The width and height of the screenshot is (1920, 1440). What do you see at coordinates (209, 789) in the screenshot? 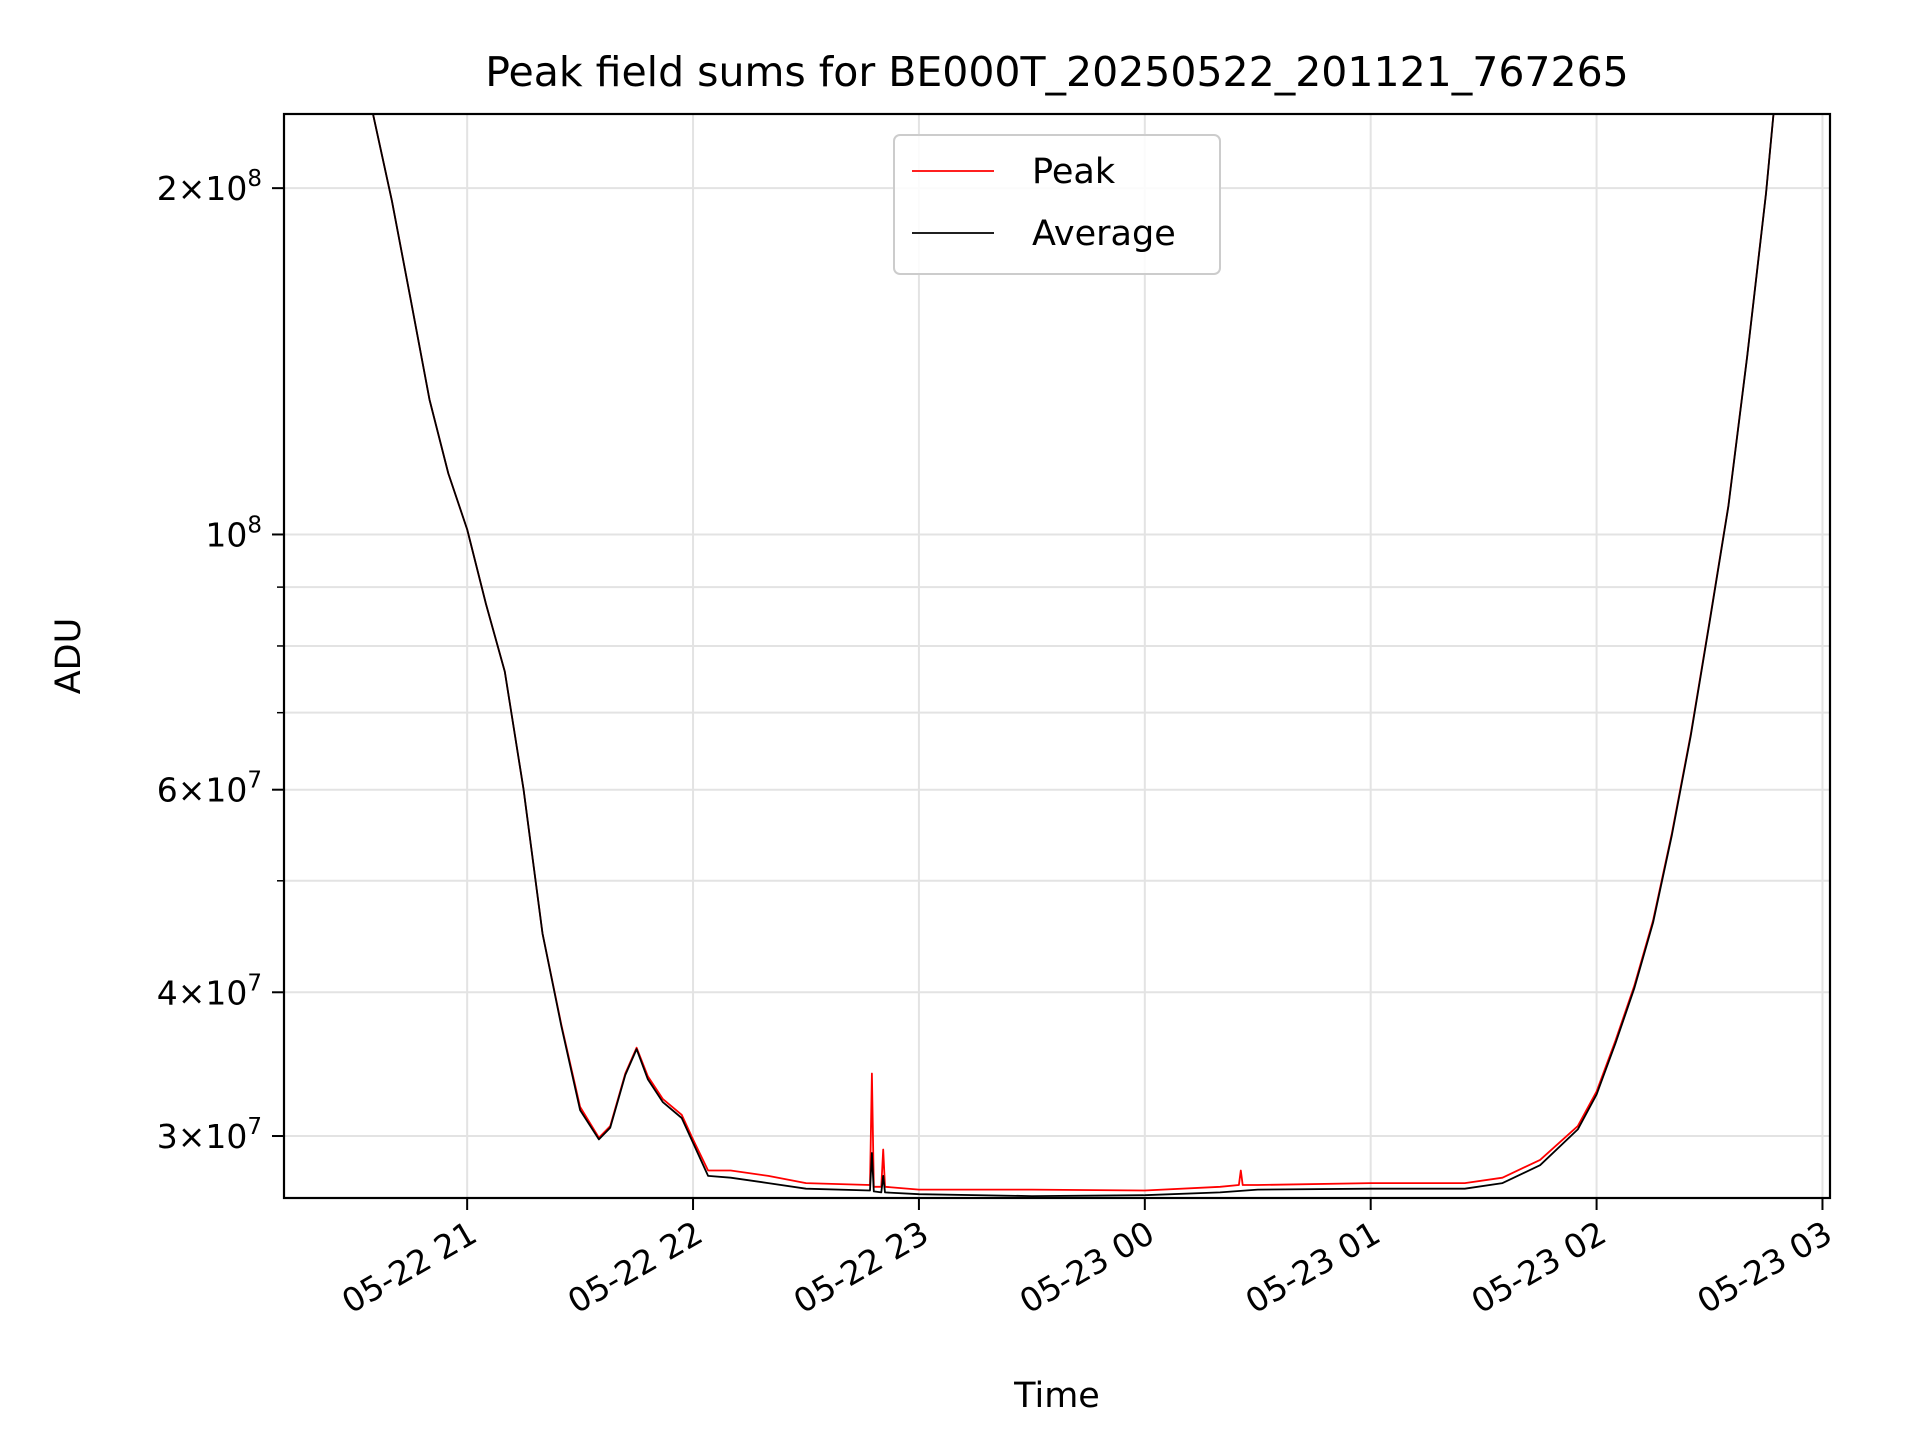
I see `y-tick-label: 6×107` at bounding box center [209, 789].